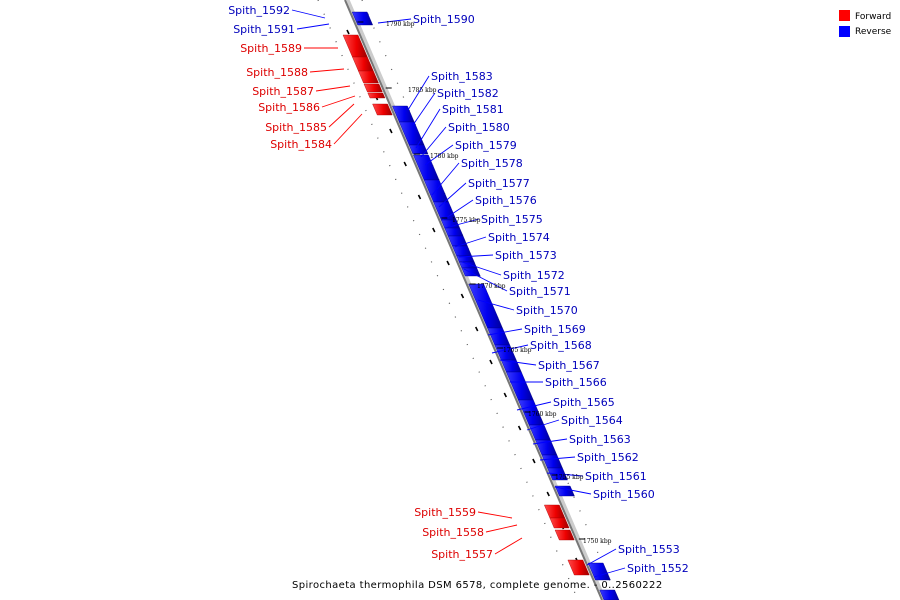 The width and height of the screenshot is (900, 600). What do you see at coordinates (844, 15) in the screenshot?
I see `legend-forward-swatch` at bounding box center [844, 15].